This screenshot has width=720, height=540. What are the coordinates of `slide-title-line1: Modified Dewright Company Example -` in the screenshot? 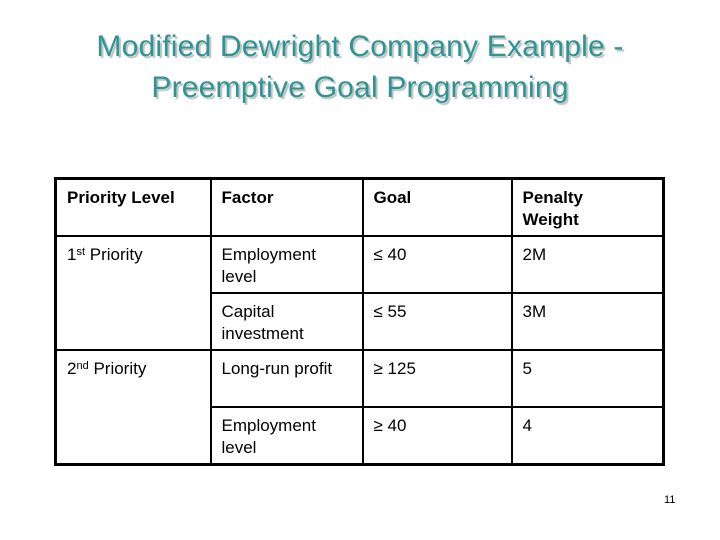 It's located at (360, 46).